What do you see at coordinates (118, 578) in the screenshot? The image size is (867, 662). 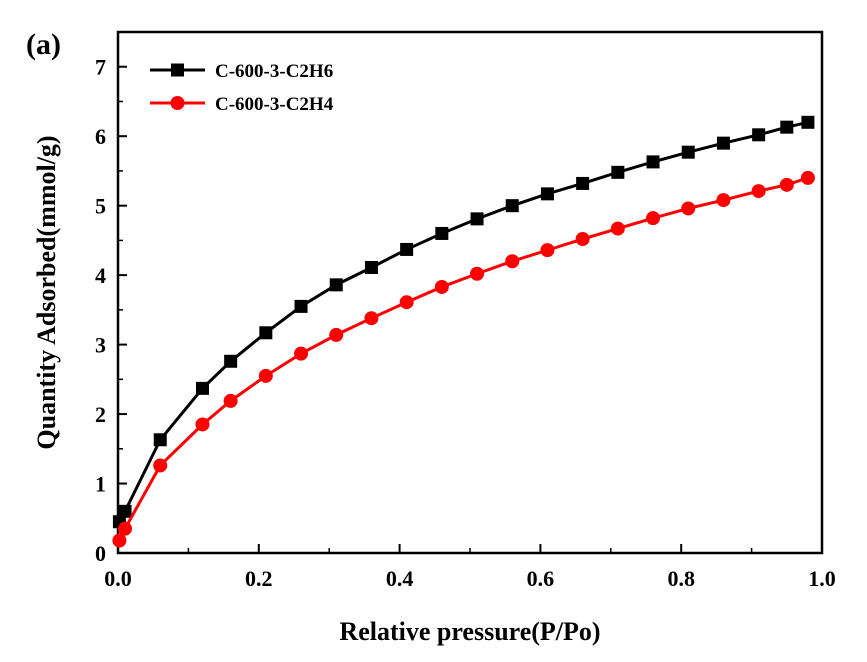 I see `x-tick-label: 0.0` at bounding box center [118, 578].